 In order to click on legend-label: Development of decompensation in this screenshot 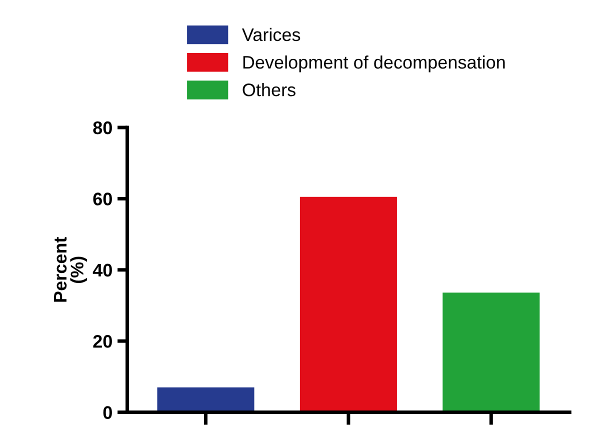, I will do `click(374, 63)`.